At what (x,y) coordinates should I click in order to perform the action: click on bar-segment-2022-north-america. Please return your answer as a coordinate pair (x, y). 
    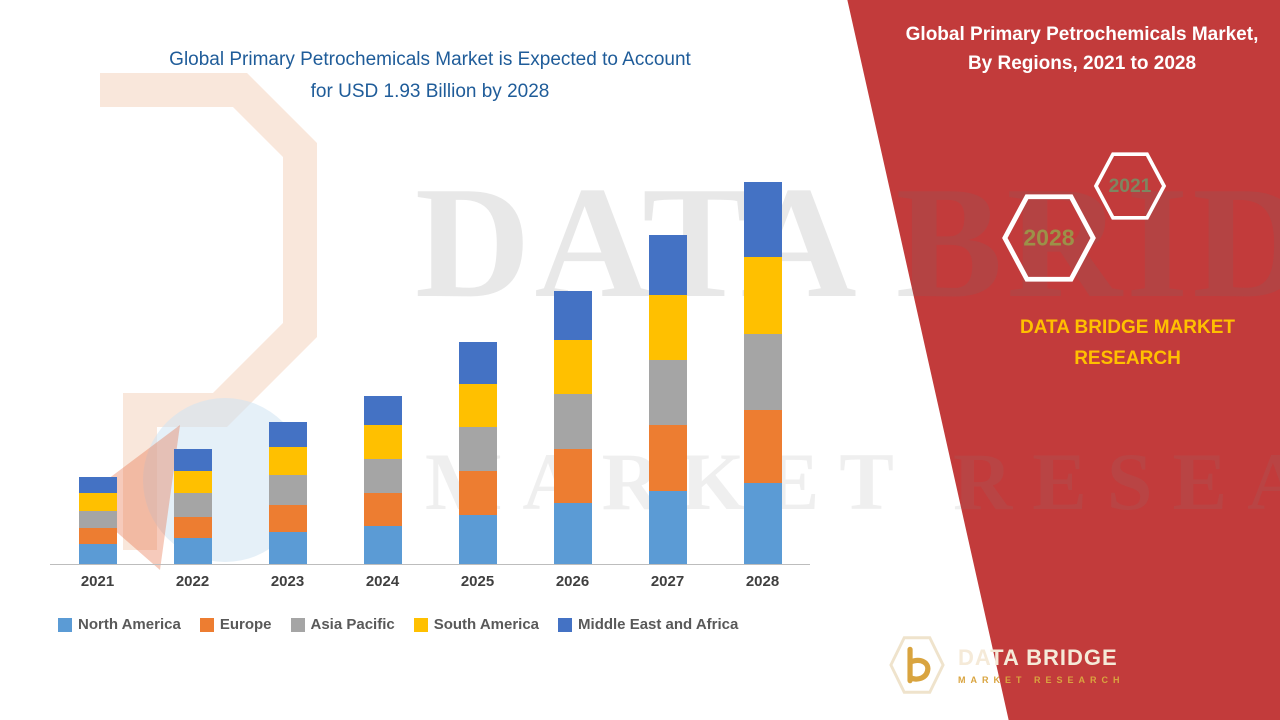
    Looking at the image, I should click on (192, 551).